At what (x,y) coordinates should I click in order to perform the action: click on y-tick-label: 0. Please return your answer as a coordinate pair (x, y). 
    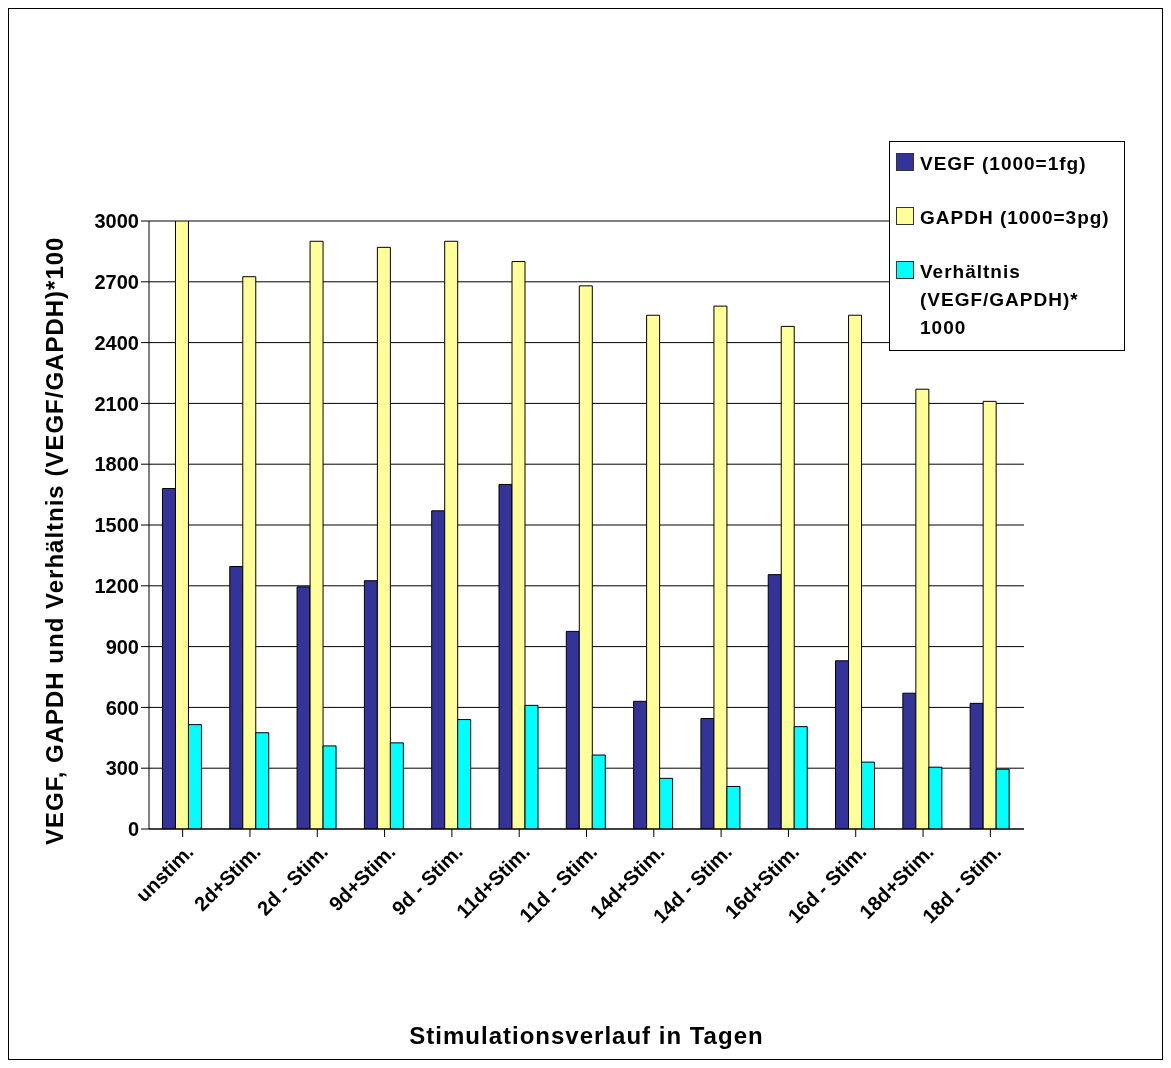
    Looking at the image, I should click on (133, 829).